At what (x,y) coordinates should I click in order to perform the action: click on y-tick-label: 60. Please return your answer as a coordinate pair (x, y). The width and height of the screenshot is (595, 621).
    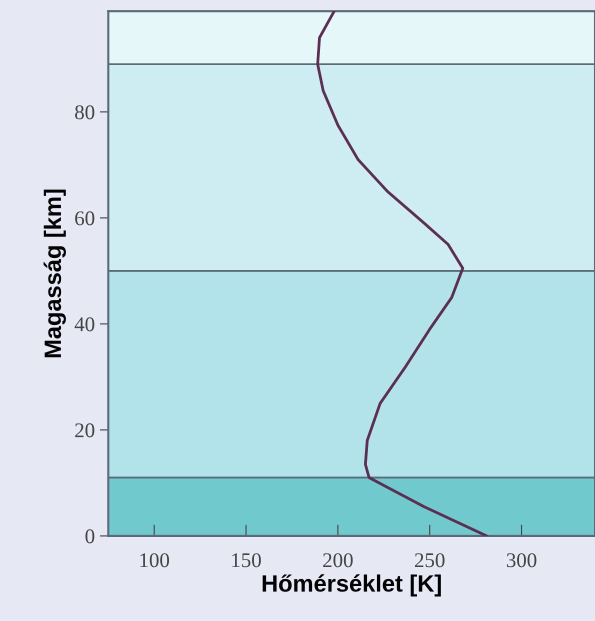
    Looking at the image, I should click on (84, 218).